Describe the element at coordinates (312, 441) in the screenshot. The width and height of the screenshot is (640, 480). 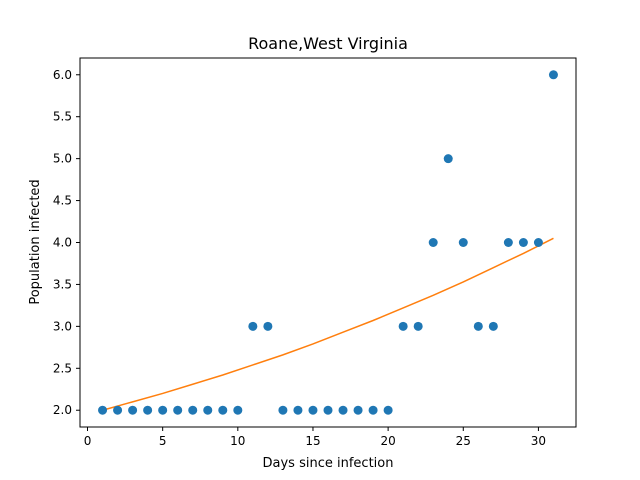
I see `x-tick-label: 15` at that location.